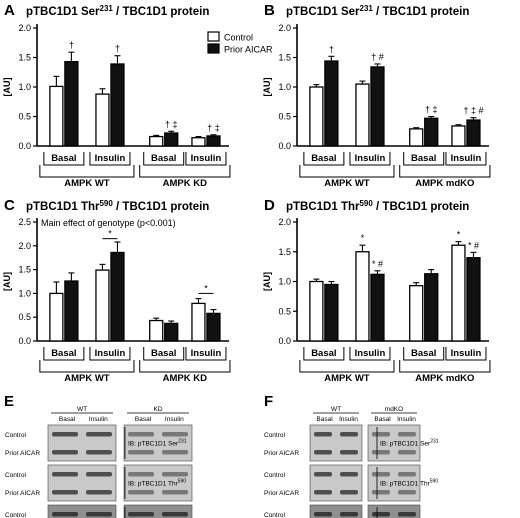  What do you see at coordinates (24, 28) in the screenshot?
I see `y-tick-label: 2.0` at bounding box center [24, 28].